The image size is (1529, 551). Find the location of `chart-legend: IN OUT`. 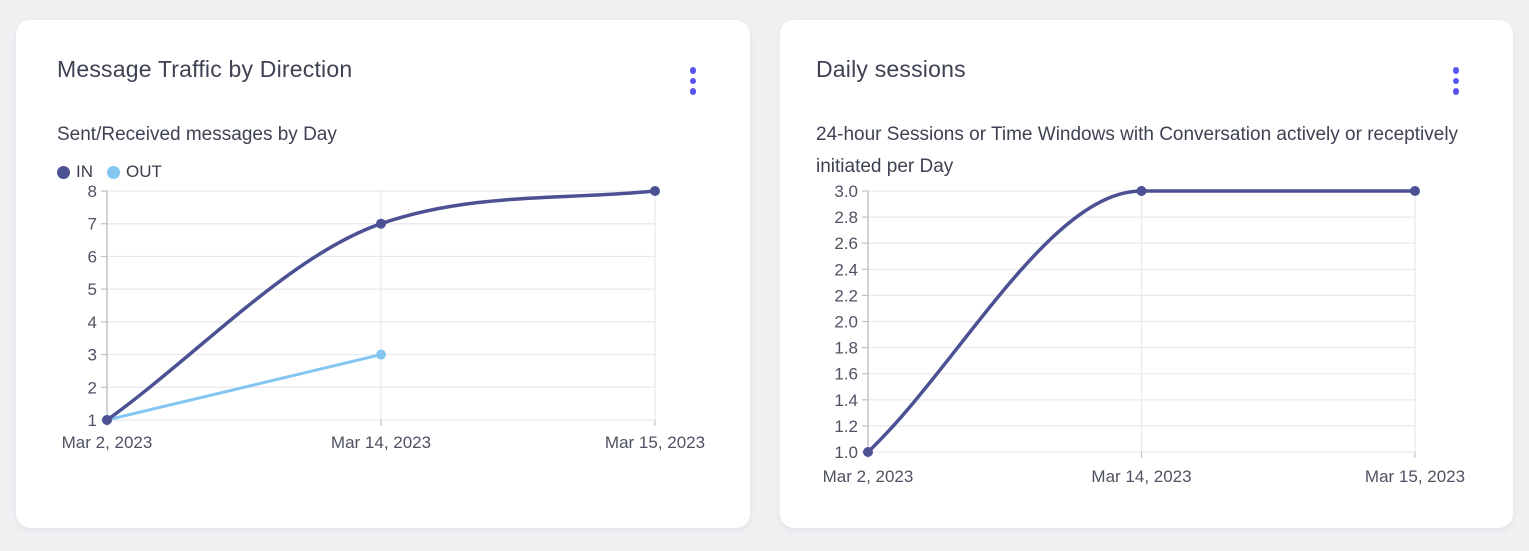

chart-legend: IN OUT is located at coordinates (109, 172).